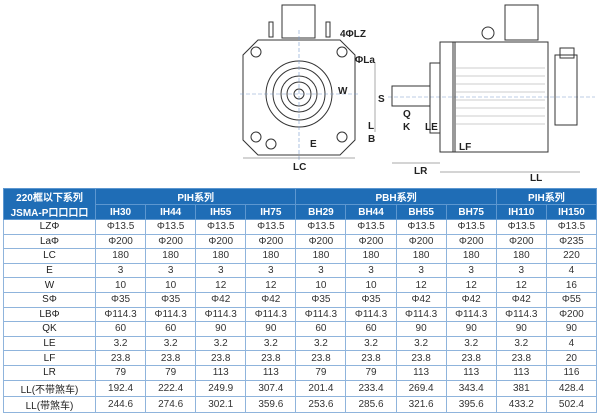 This screenshot has height=413, width=600. Describe the element at coordinates (484, 78) in the screenshot. I see `side-view` at that location.